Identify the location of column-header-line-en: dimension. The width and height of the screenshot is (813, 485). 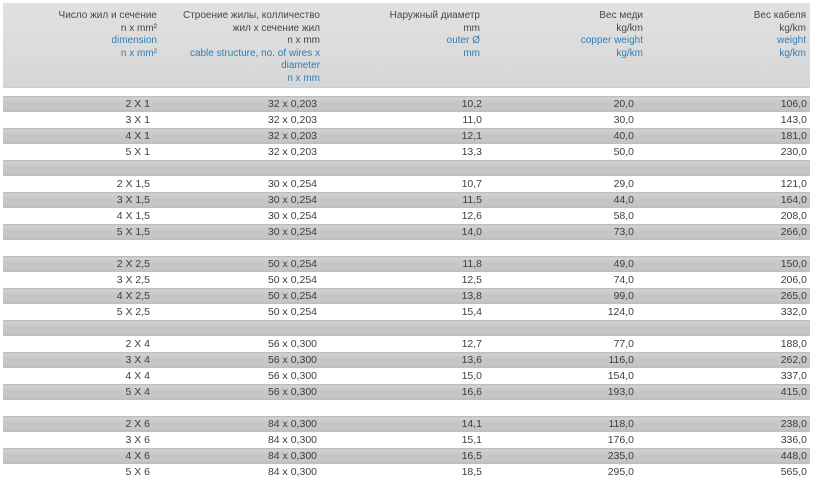
(134, 40).